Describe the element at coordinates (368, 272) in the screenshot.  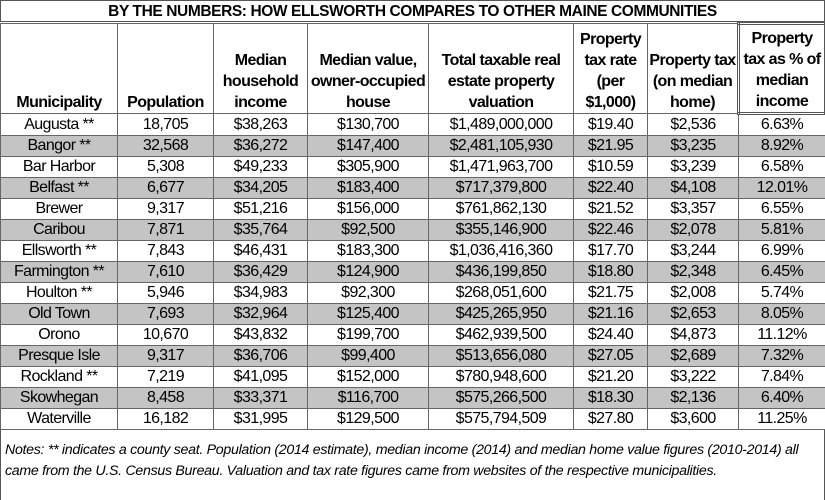
I see `table-cell: $124,900` at that location.